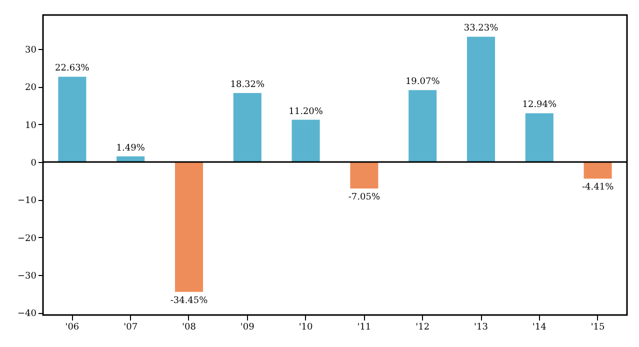  What do you see at coordinates (481, 29) in the screenshot?
I see `data-label: 33.23%` at bounding box center [481, 29].